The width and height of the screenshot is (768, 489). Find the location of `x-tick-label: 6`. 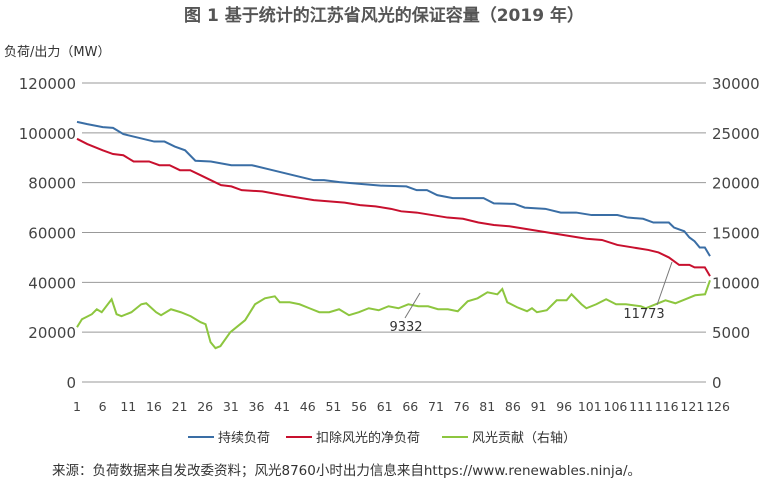

x-tick-label: 6 is located at coordinates (103, 406).